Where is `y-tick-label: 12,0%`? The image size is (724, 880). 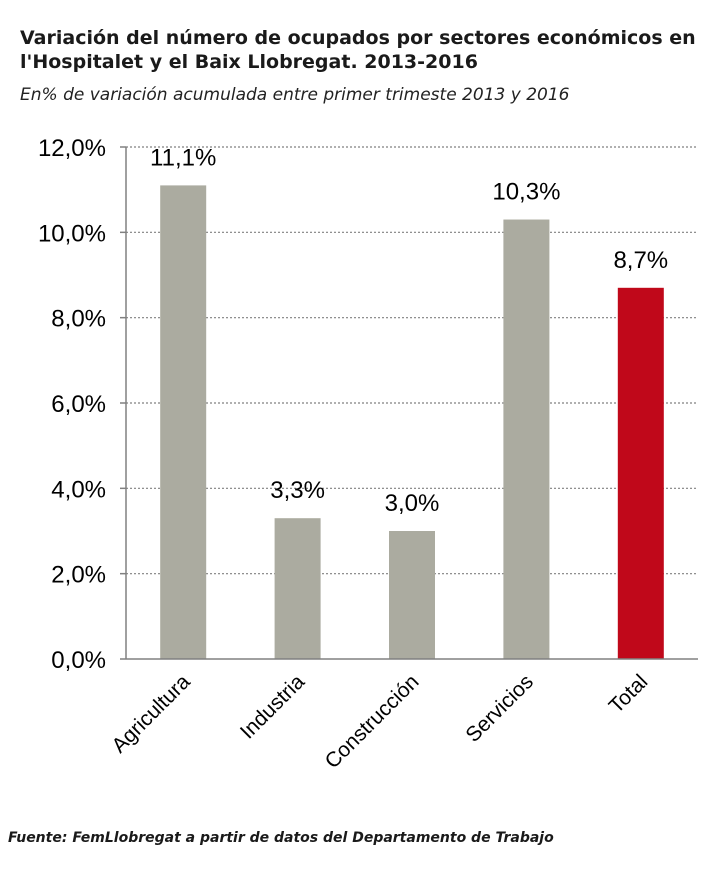 y-tick-label: 12,0% is located at coordinates (72, 148).